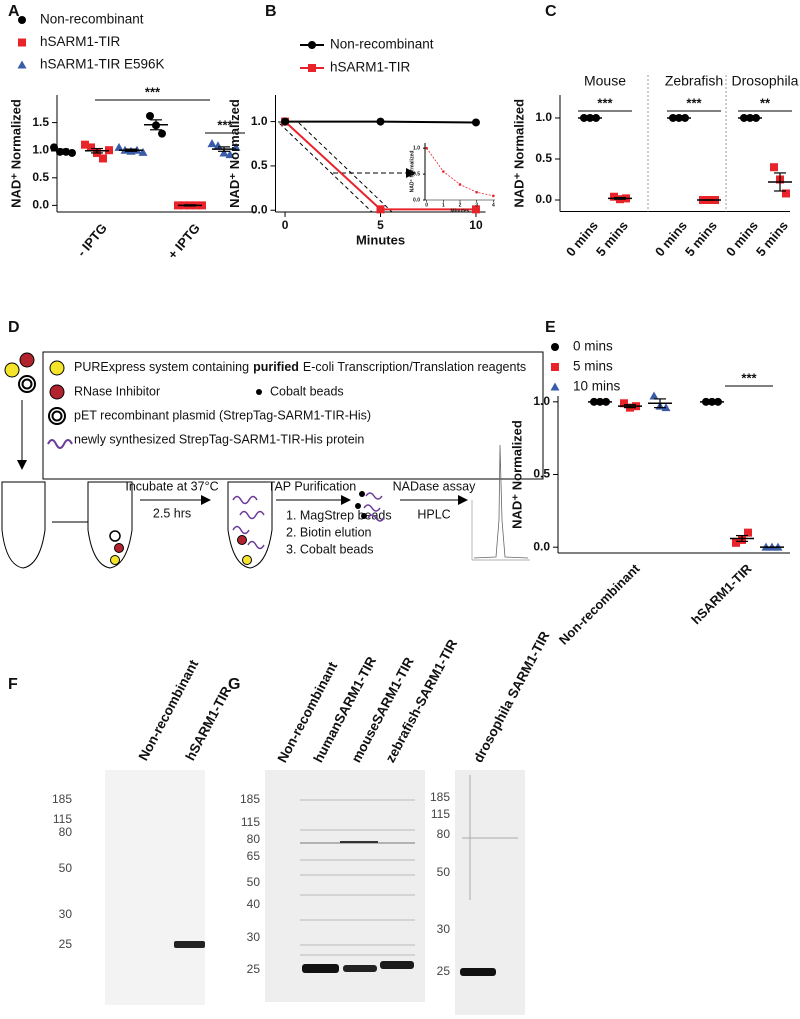 The width and height of the screenshot is (800, 1019). What do you see at coordinates (357, 877) in the screenshot?
I see `gel-bands-faint` at bounding box center [357, 877].